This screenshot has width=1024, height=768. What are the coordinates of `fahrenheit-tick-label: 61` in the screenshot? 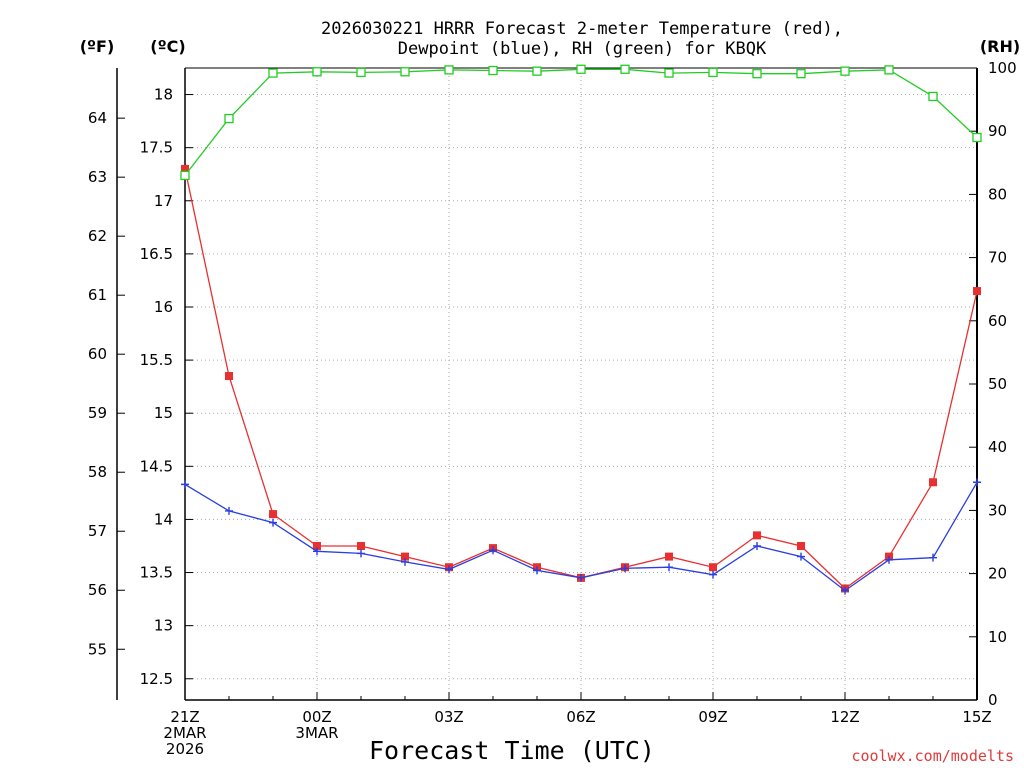 It's located at (97, 295).